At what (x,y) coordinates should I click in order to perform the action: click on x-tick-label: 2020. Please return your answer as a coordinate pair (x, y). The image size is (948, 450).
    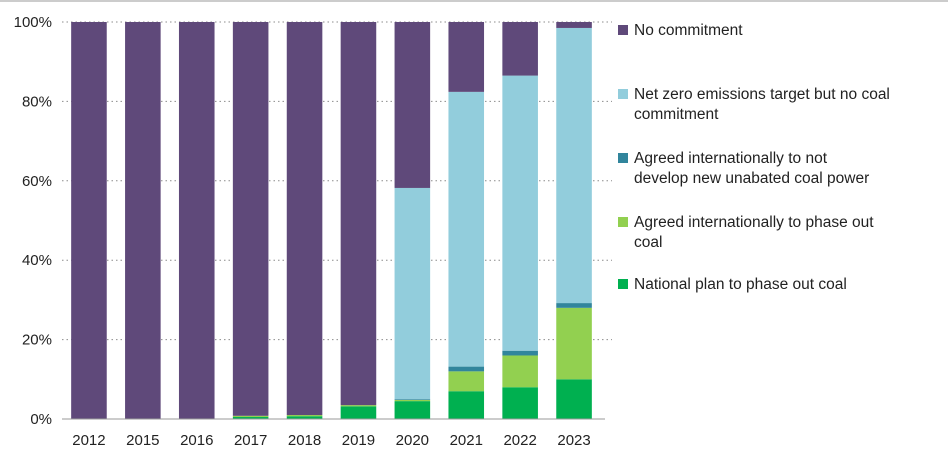
    Looking at the image, I should click on (412, 440).